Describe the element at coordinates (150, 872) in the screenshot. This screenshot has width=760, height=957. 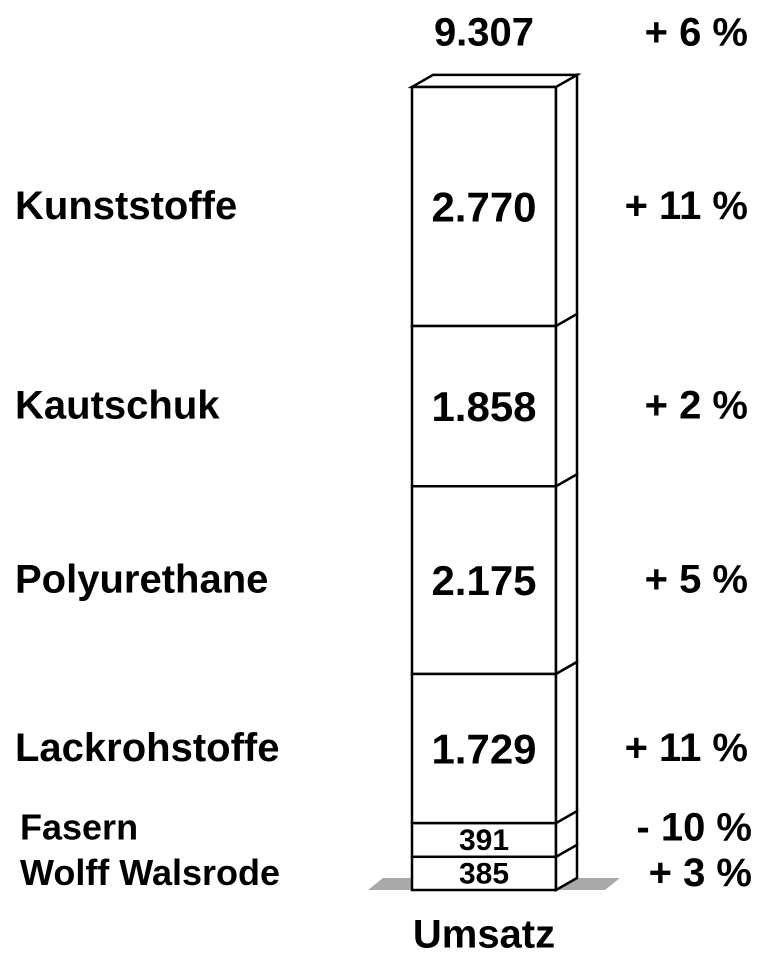
I see `category-label: Wolff Walsrode` at that location.